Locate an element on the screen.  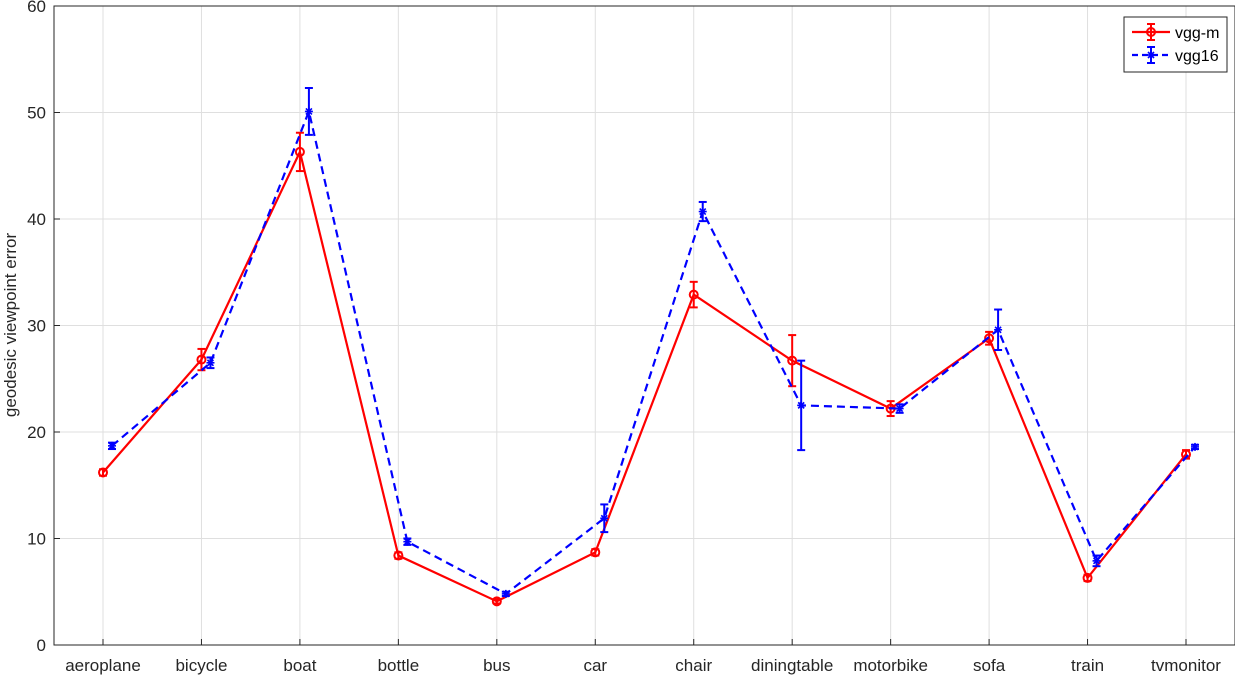
x-tick-label: sofa is located at coordinates (989, 665).